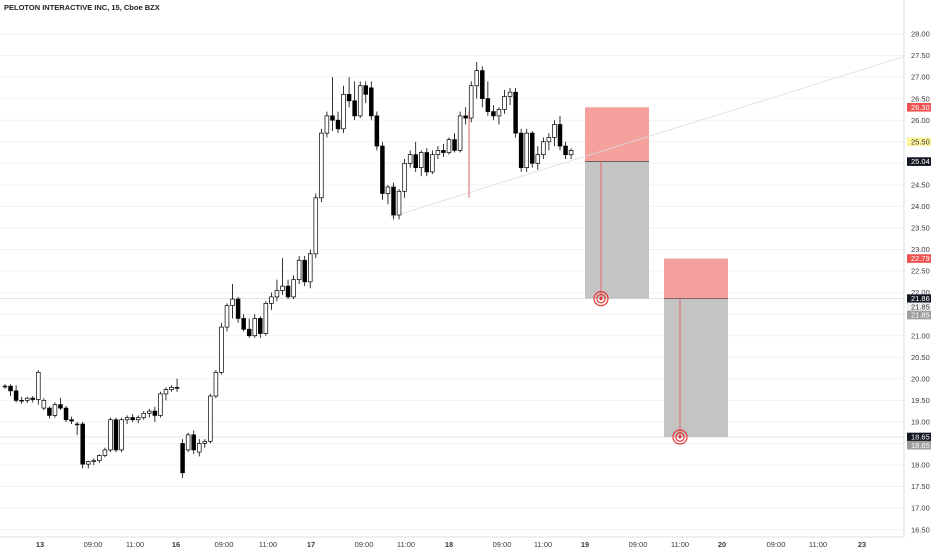 The width and height of the screenshot is (932, 550). I want to click on price-tick-label: 22.00, so click(920, 292).